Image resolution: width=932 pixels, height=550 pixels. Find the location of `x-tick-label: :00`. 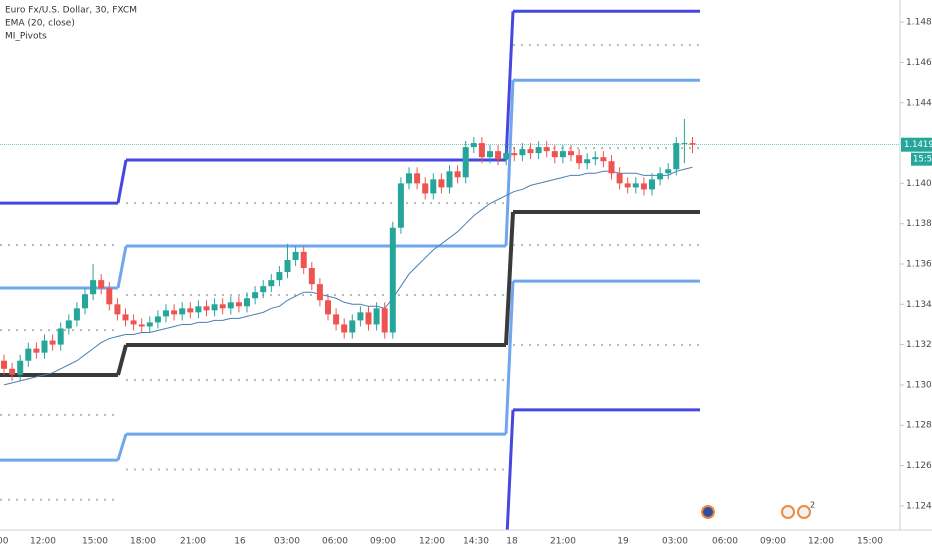

x-tick-label: :00 is located at coordinates (4, 542).